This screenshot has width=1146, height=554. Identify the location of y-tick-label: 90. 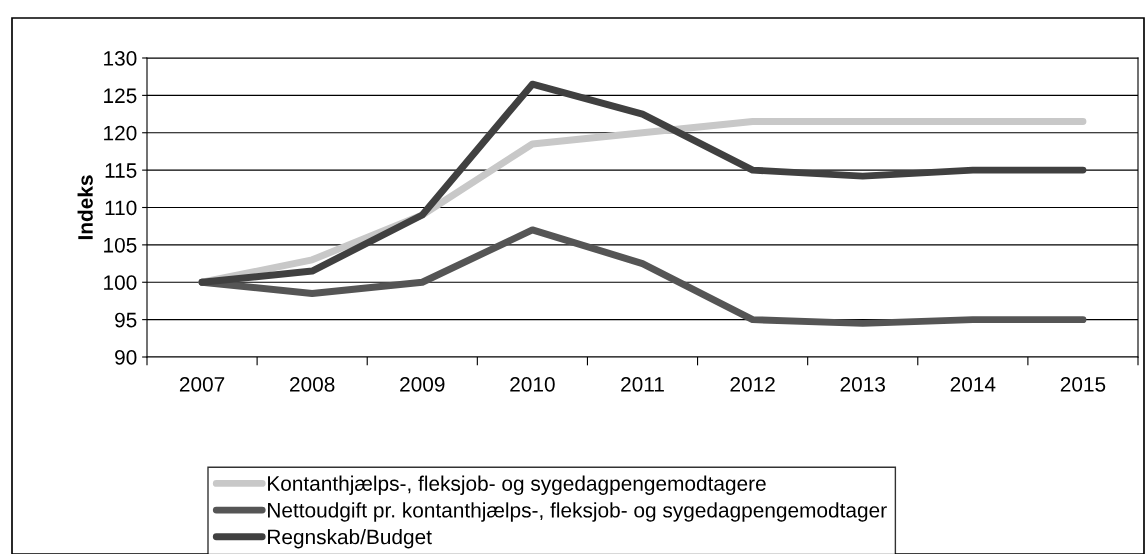
(126, 357).